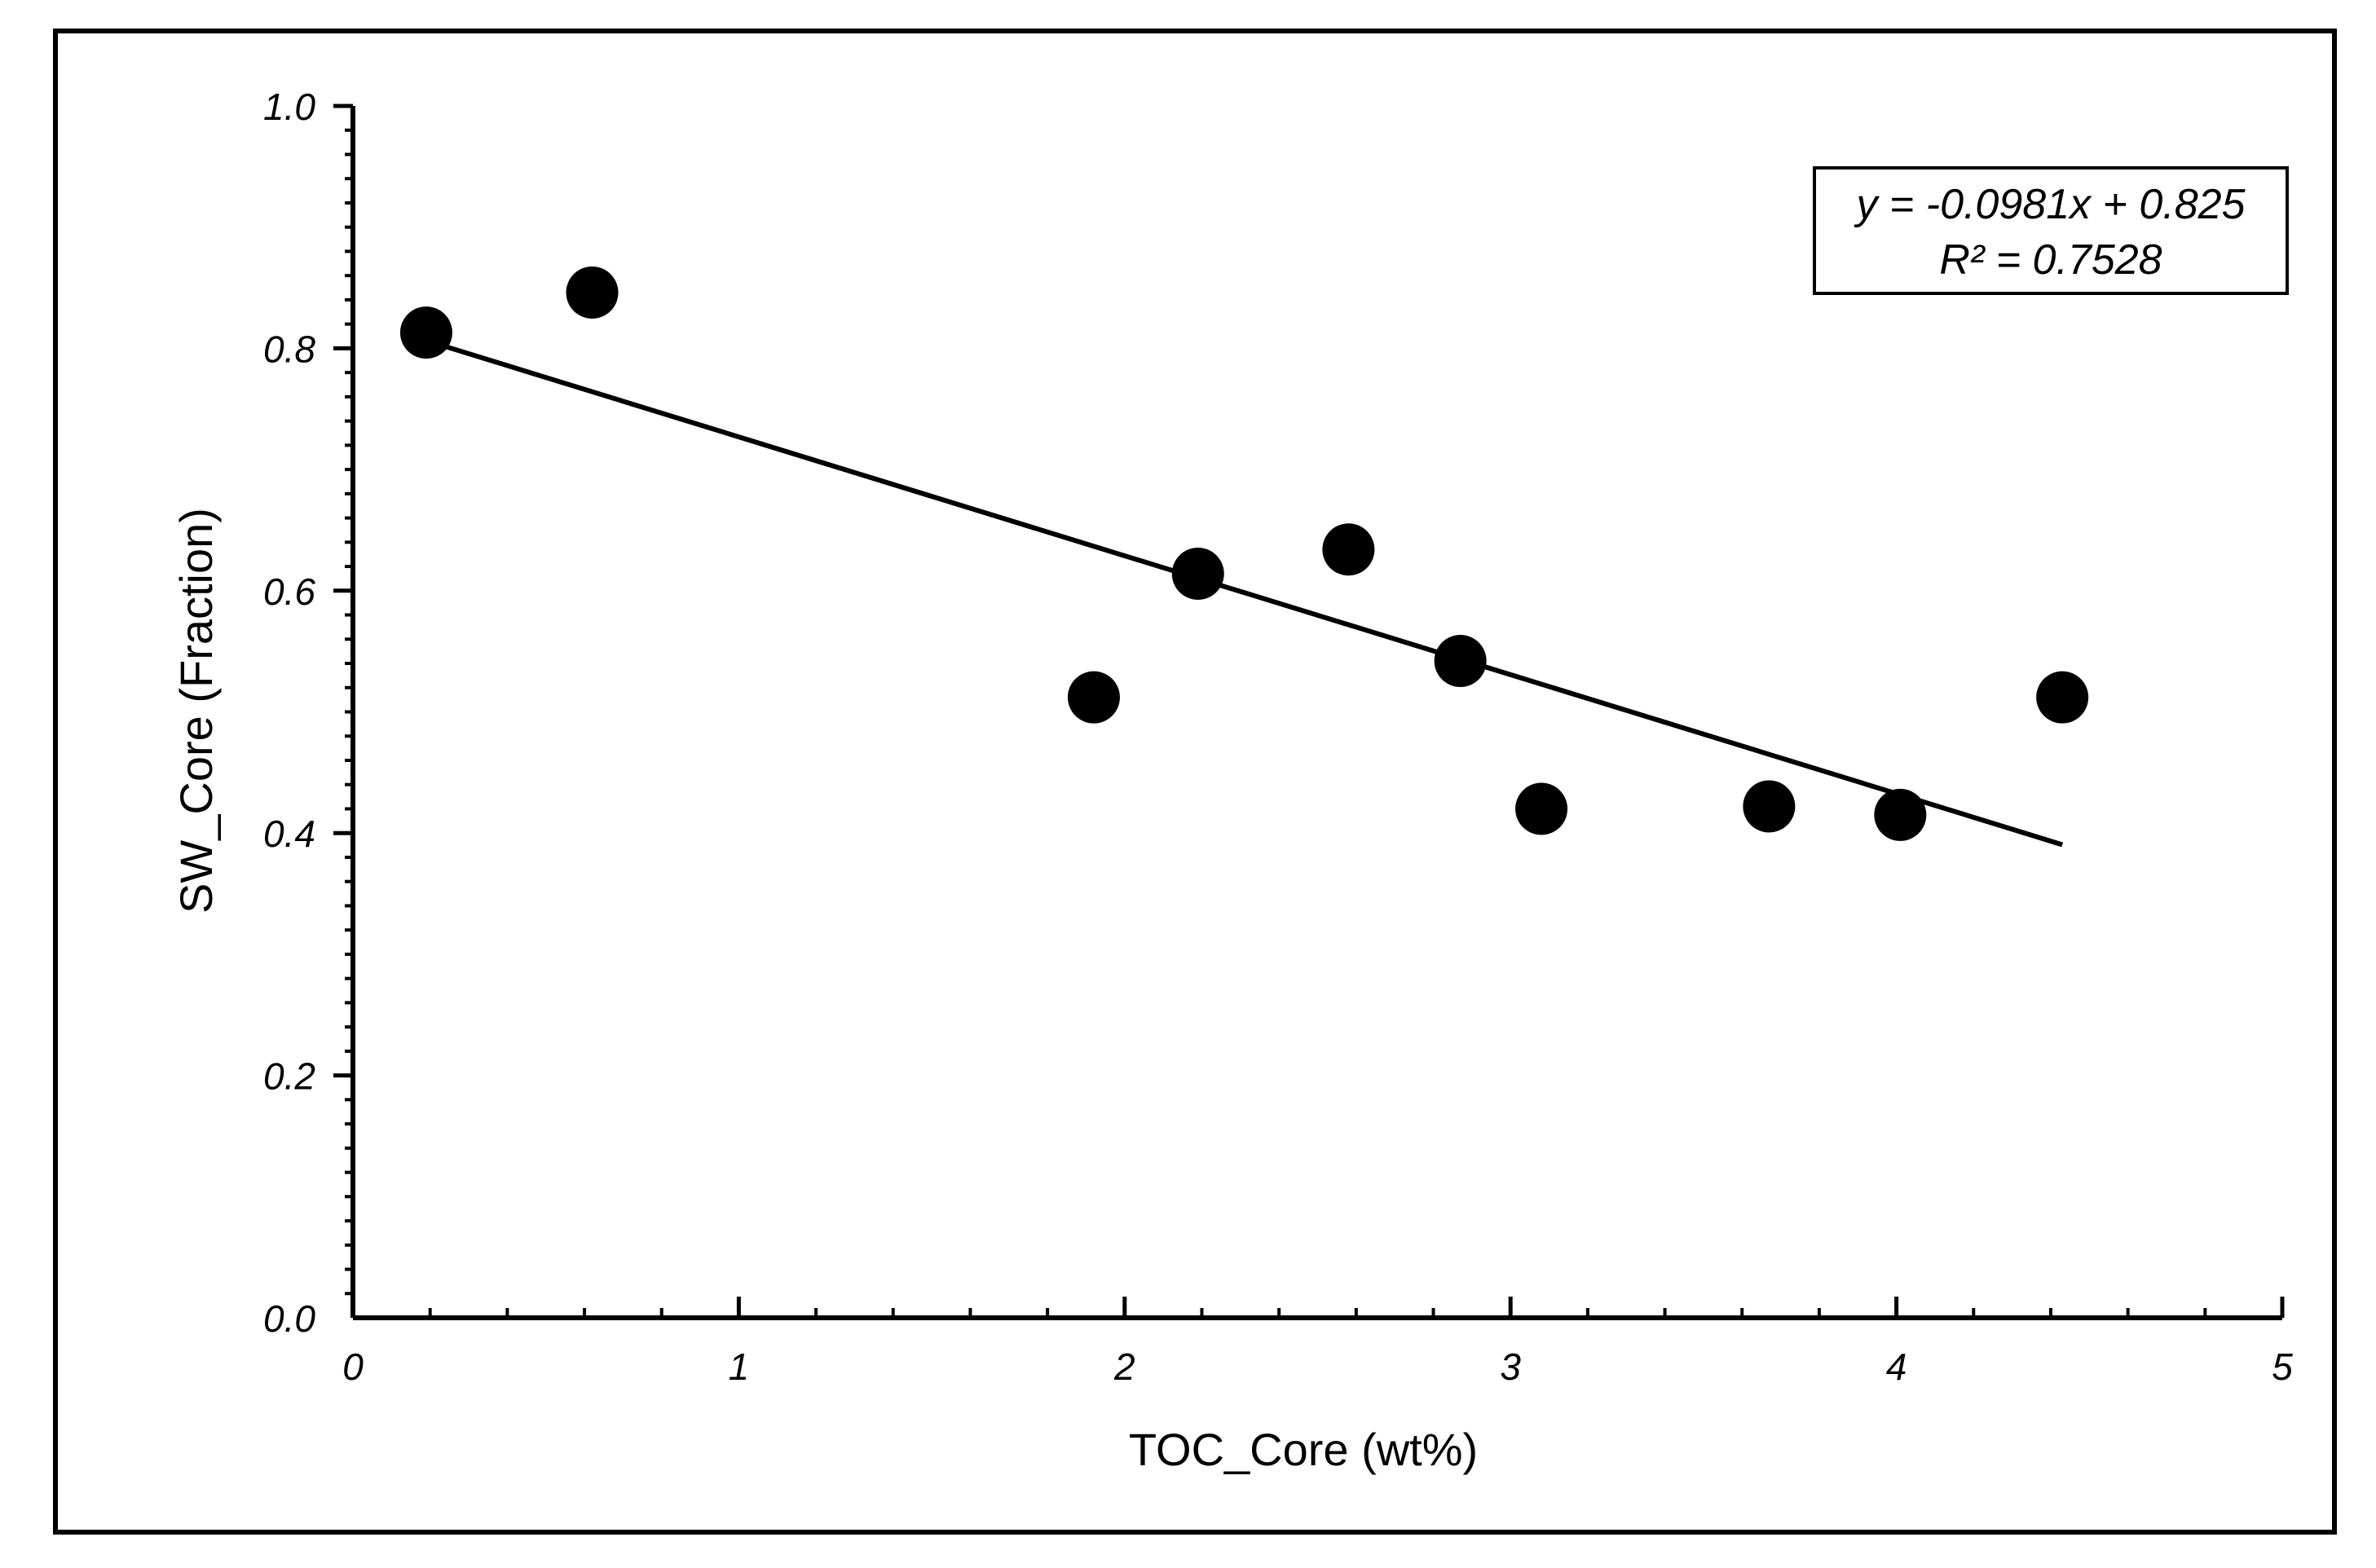 Image resolution: width=2376 pixels, height=1568 pixels. What do you see at coordinates (1303, 1449) in the screenshot?
I see `x-axis-title: TOC_Core (wt%)` at bounding box center [1303, 1449].